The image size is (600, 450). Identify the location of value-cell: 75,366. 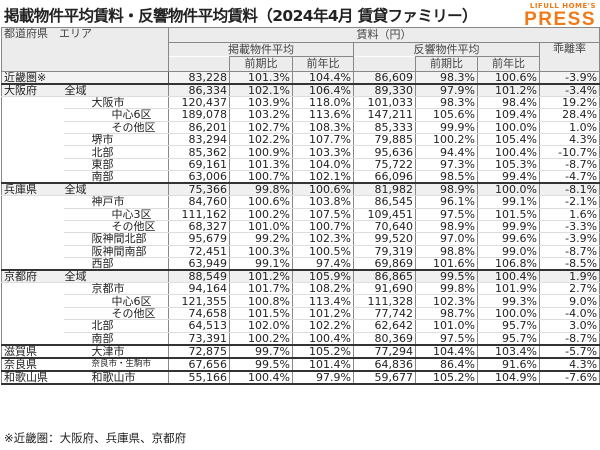
(199, 189).